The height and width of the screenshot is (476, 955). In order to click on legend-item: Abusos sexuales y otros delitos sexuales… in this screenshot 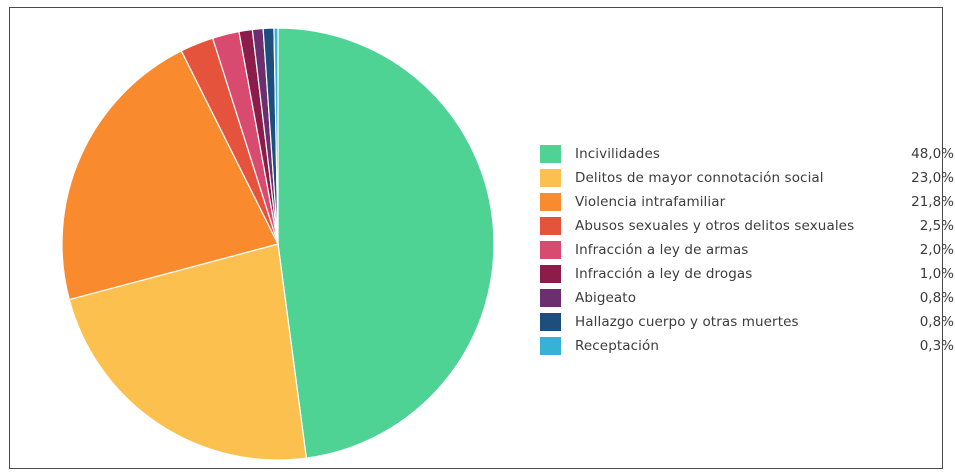, I will do `click(747, 226)`.